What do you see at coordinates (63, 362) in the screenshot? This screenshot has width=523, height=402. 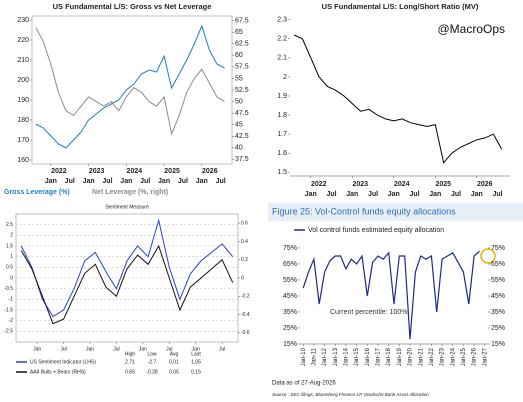 I see `legend-label: US Sentiment Indicator (LHS)` at bounding box center [63, 362].